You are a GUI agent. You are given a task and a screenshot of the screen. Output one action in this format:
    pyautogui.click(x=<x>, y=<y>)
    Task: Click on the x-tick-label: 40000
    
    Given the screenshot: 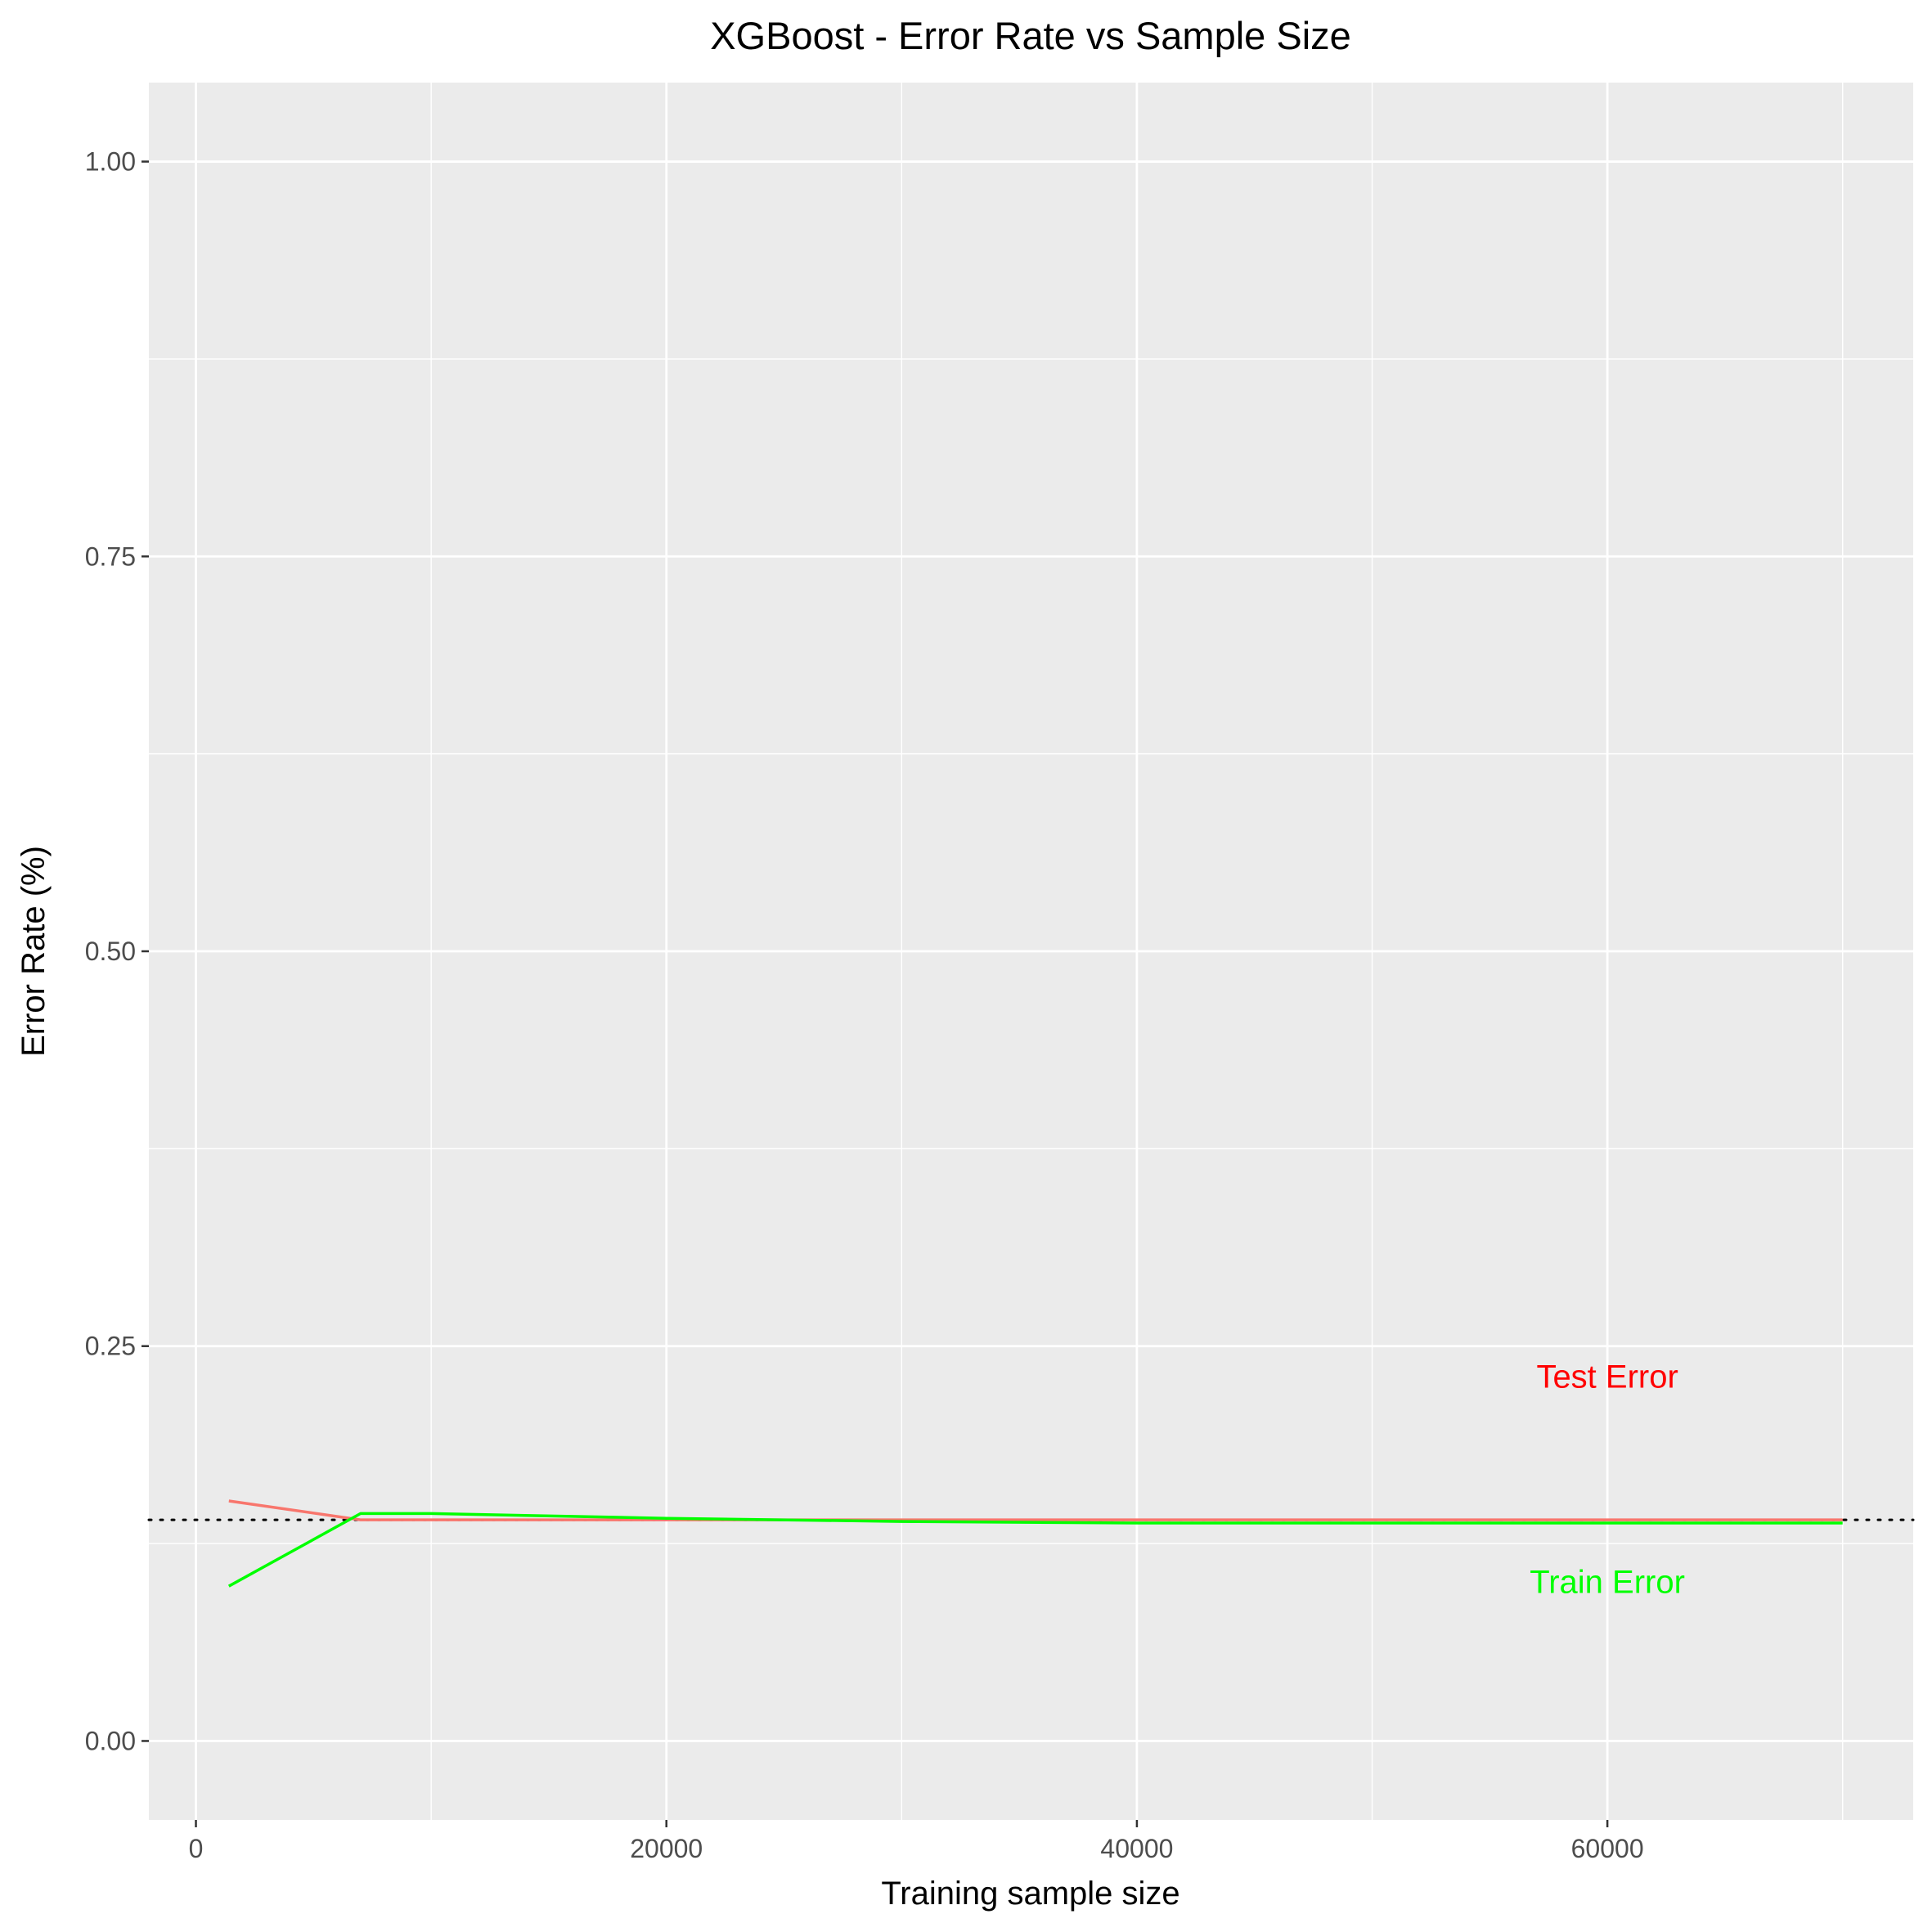 What is the action you would take?
    pyautogui.click(x=1137, y=1849)
    